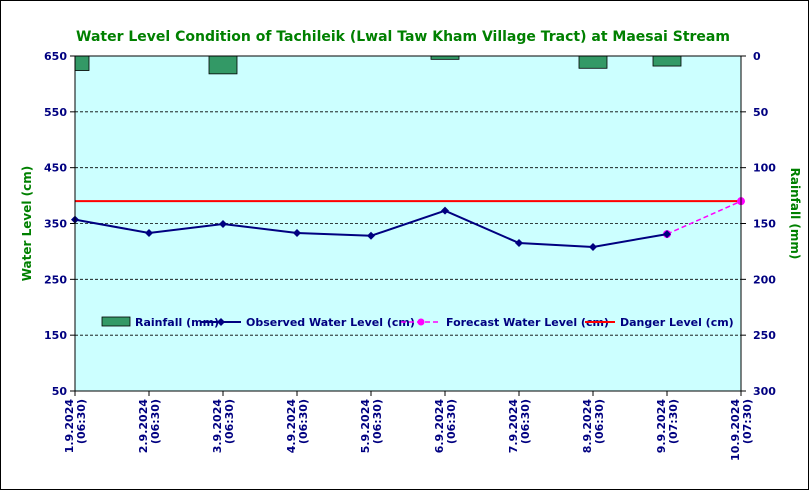 This screenshot has width=809, height=493. I want to click on legend-marker-forecast, so click(421, 322).